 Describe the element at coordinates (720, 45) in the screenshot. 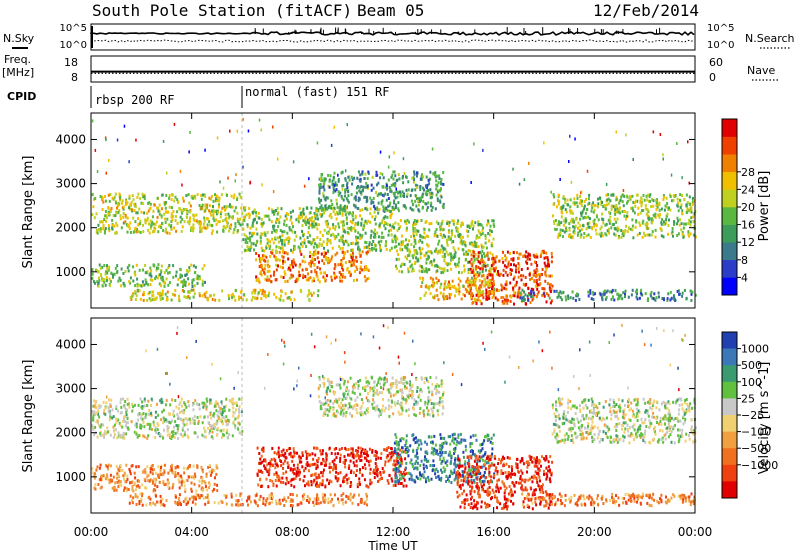

I see `nsearch-tick-low: 10^0` at that location.